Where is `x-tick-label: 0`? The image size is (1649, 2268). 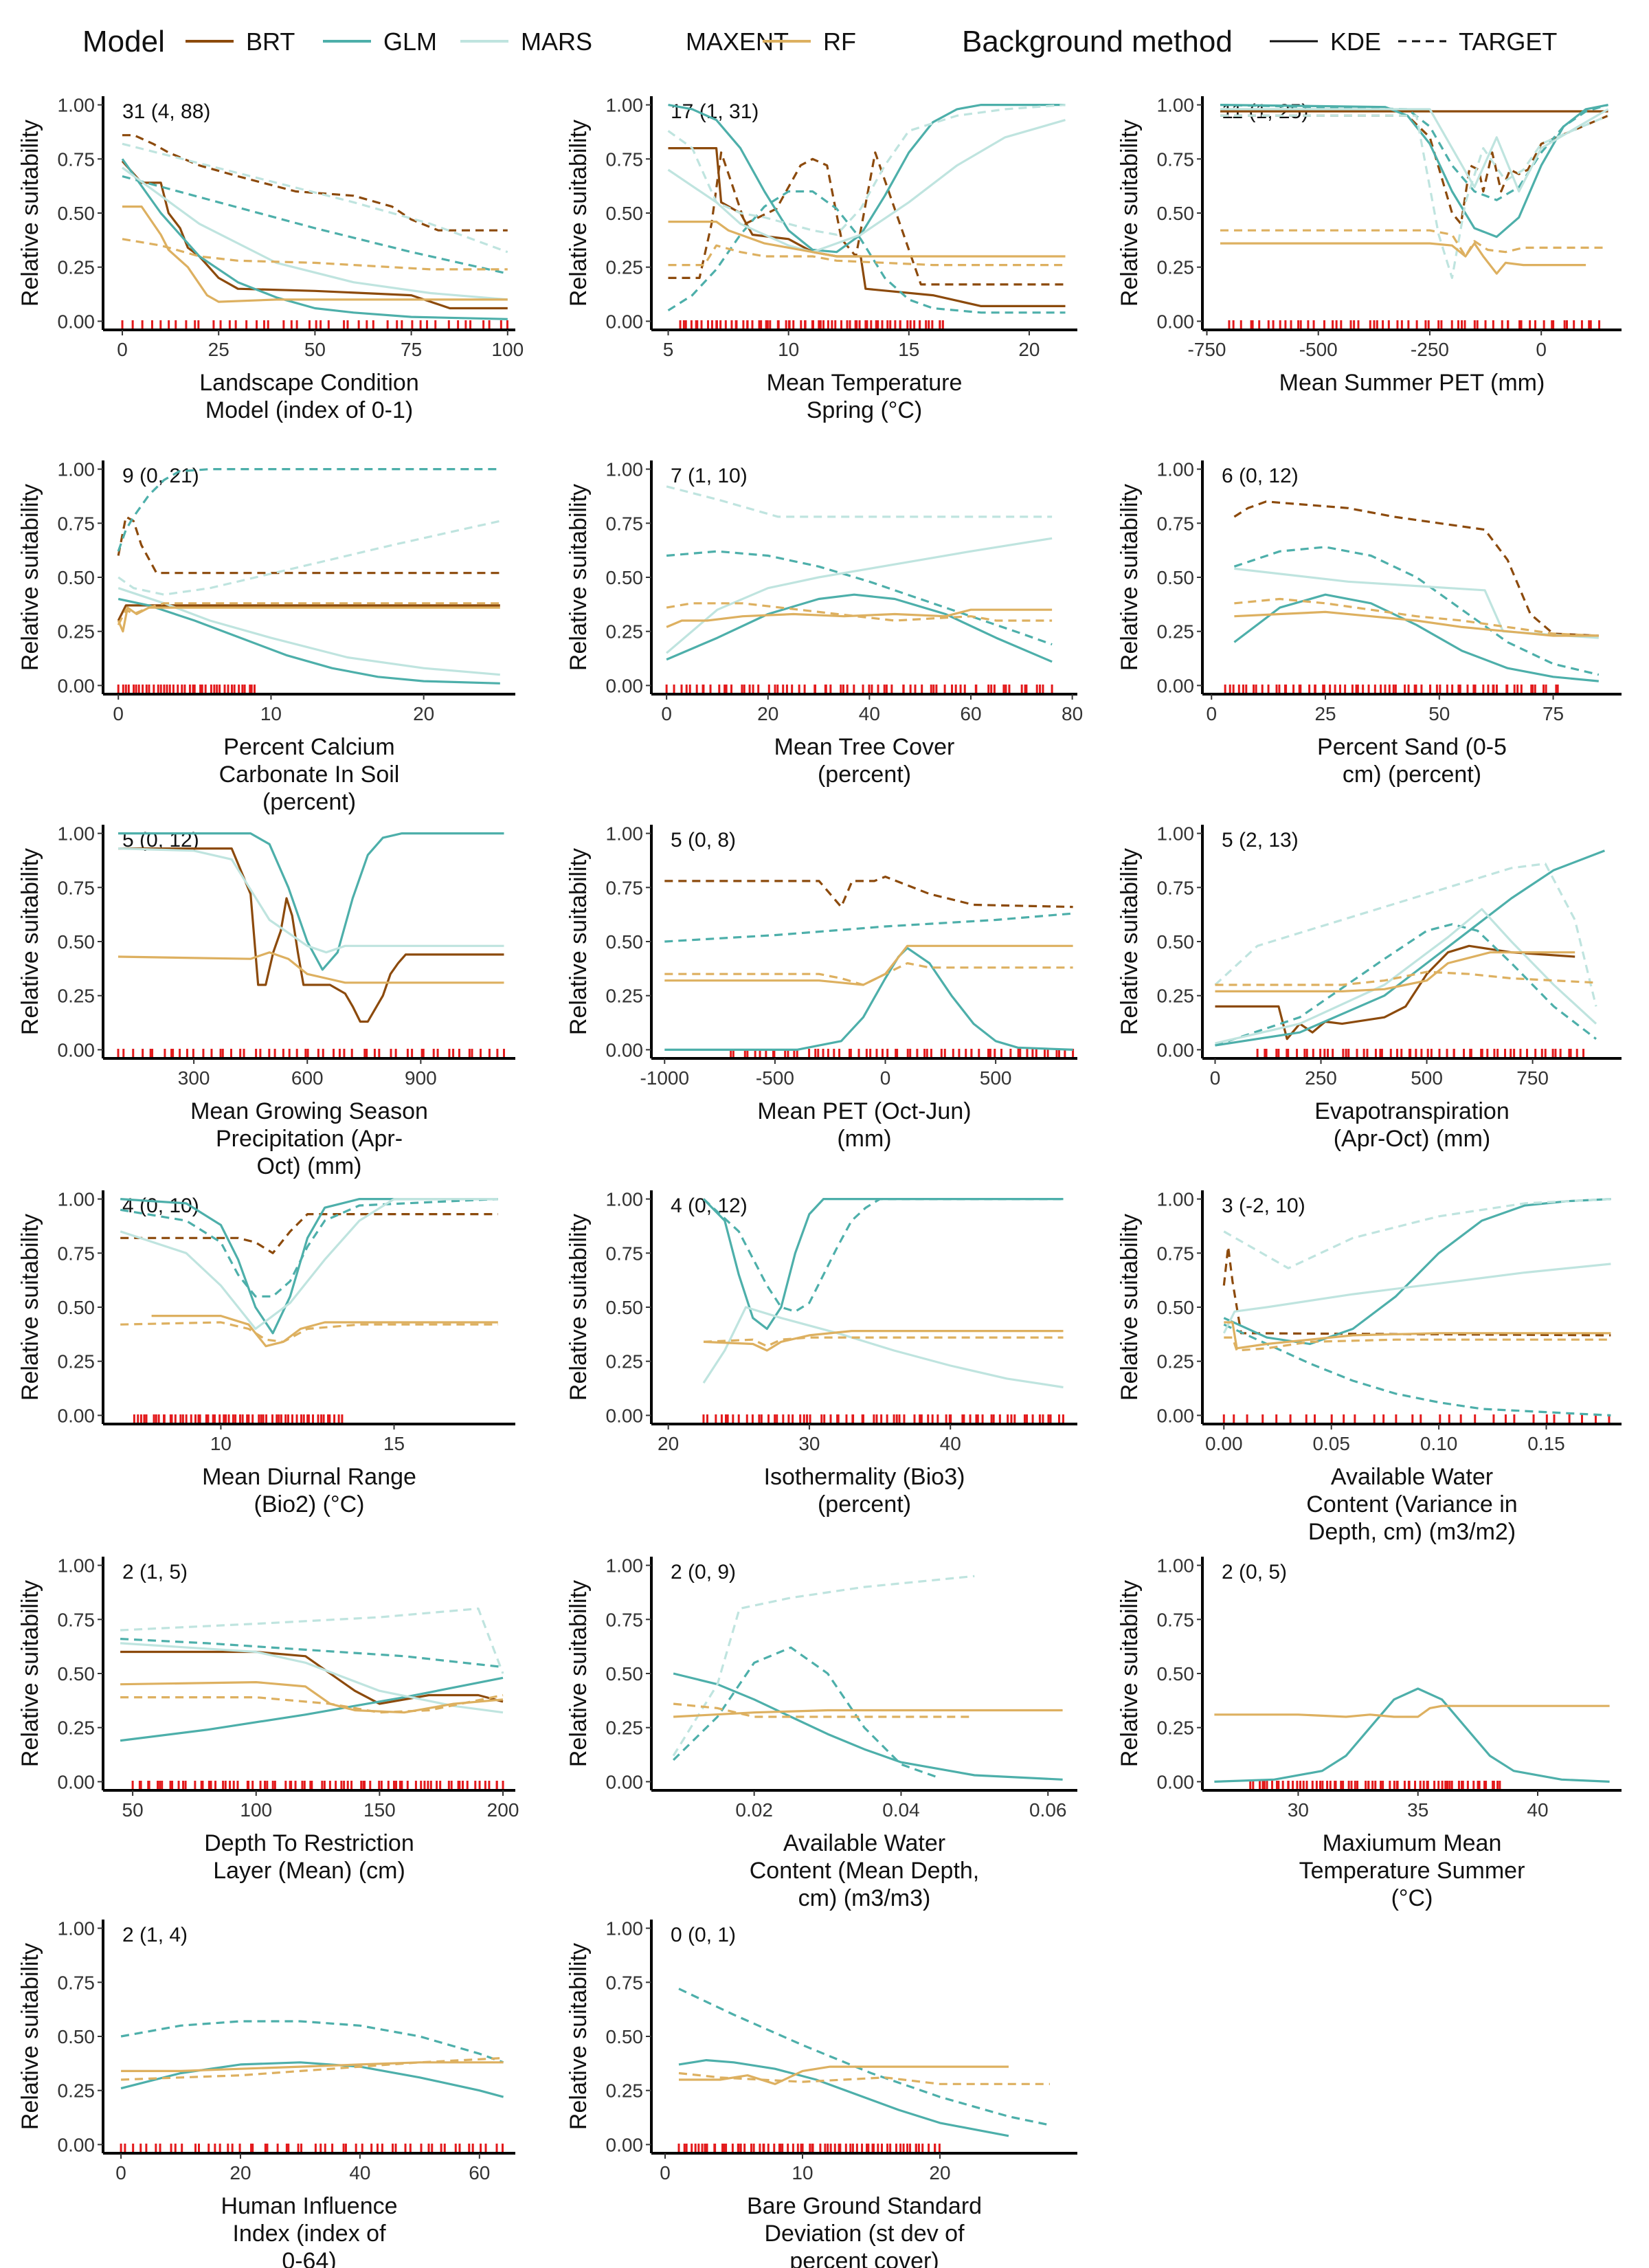 x-tick-label: 0 is located at coordinates (118, 714).